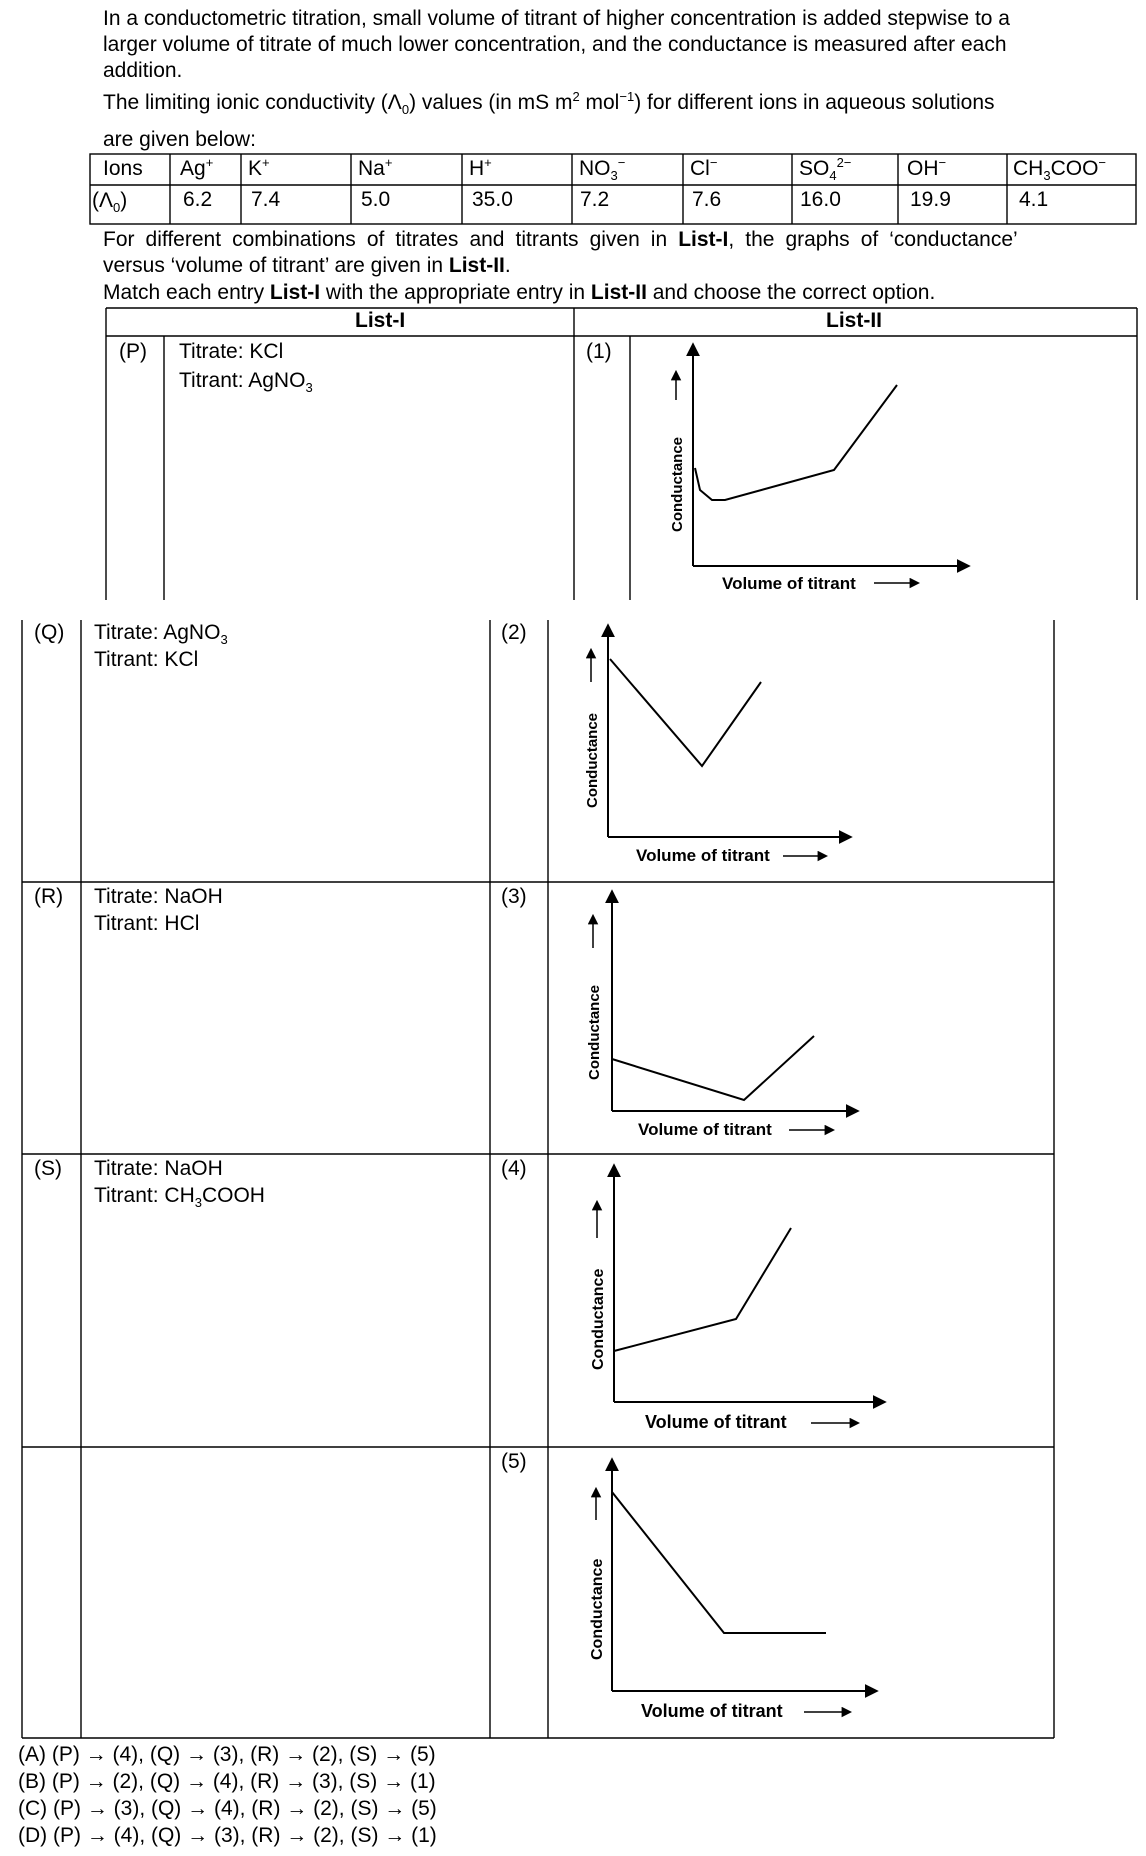 The image size is (1146, 1856). Describe the element at coordinates (930, 199) in the screenshot. I see `ion-value-oh: 19.9` at that location.